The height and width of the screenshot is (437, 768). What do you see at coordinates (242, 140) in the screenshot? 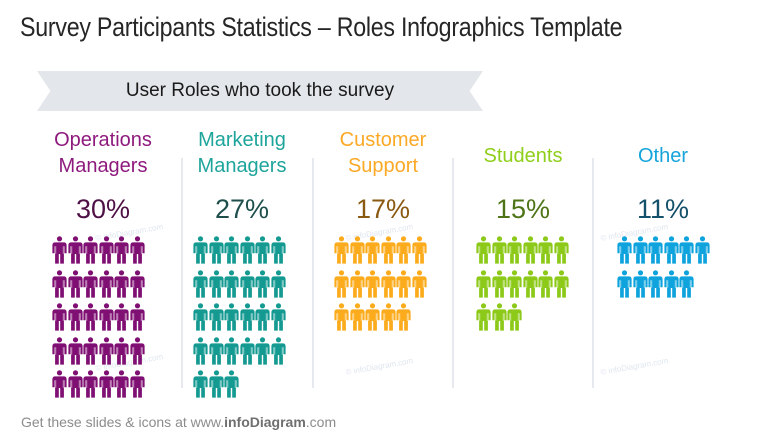
I see `role-label-line1: Marketing` at bounding box center [242, 140].